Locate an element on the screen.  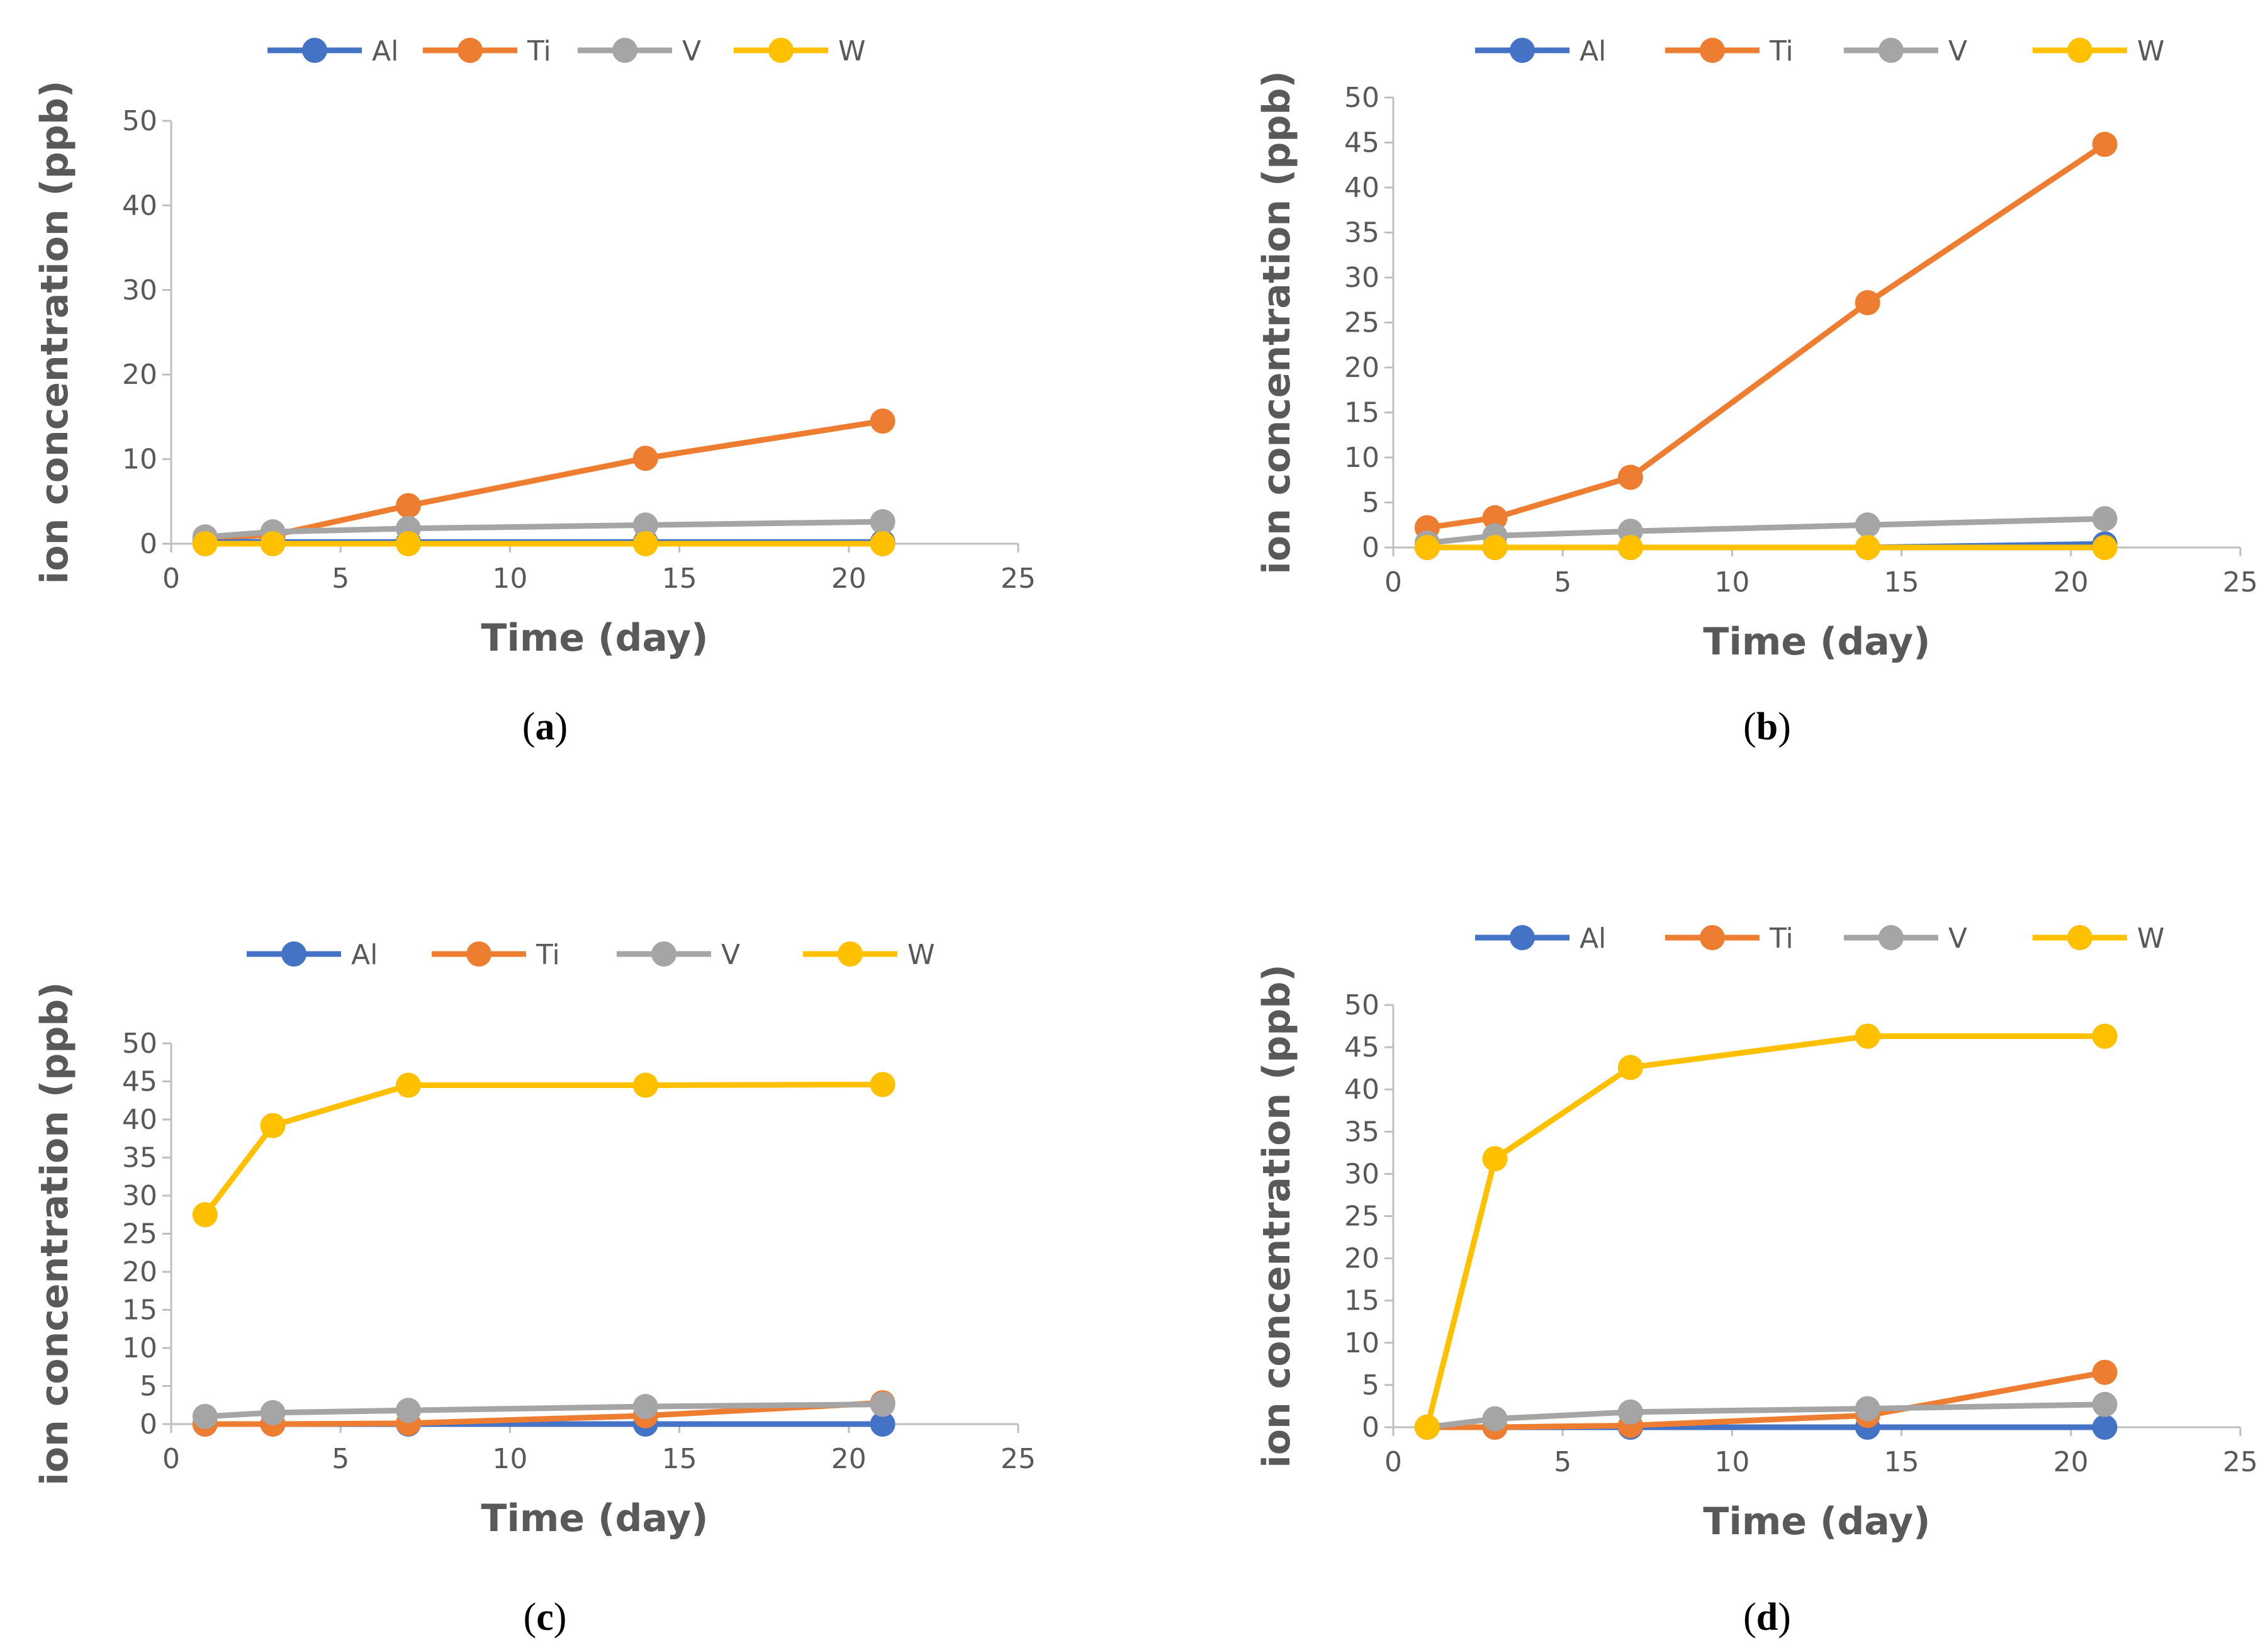
y-tick-label: 0 is located at coordinates (1371, 1427).